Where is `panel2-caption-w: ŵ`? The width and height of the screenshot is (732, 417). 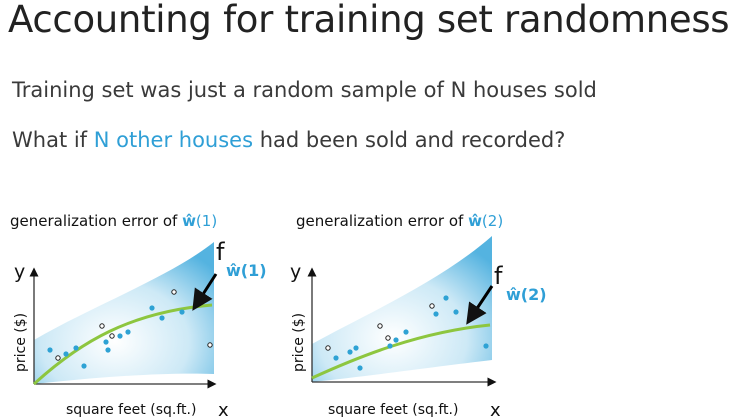
panel2-caption-w: ŵ is located at coordinates (475, 221).